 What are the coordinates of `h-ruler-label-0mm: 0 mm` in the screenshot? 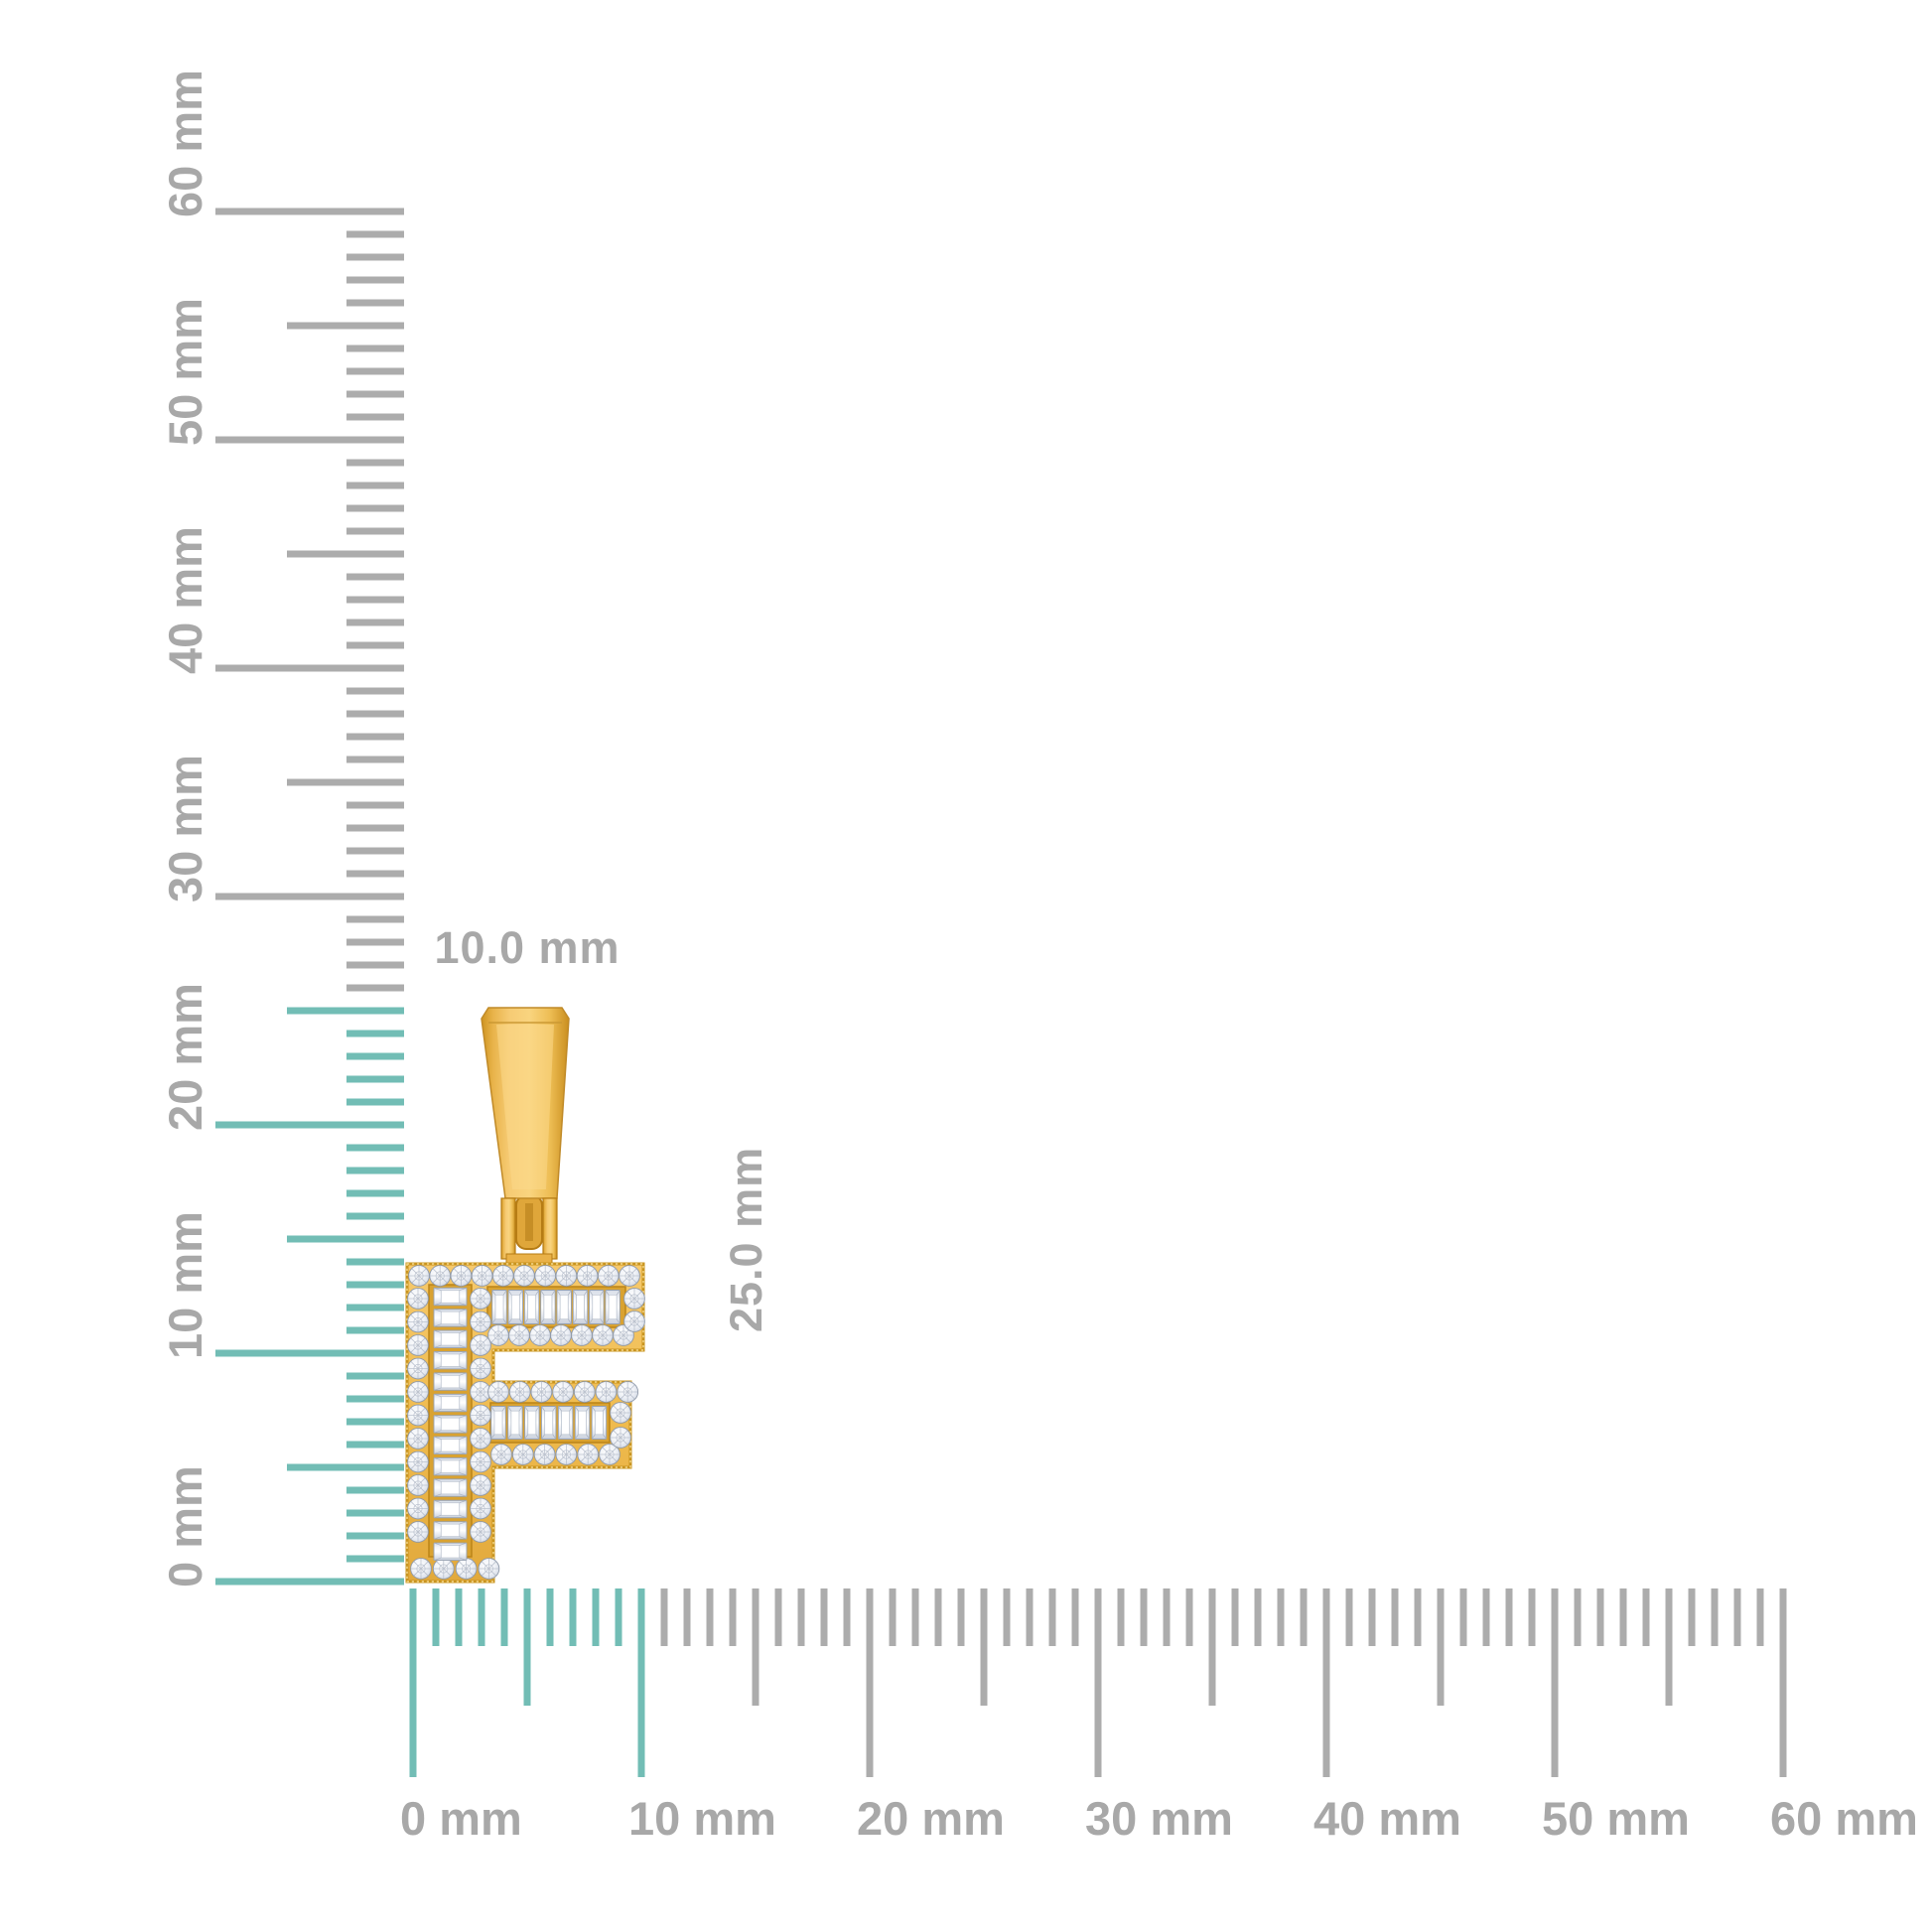 It's located at (461, 1818).